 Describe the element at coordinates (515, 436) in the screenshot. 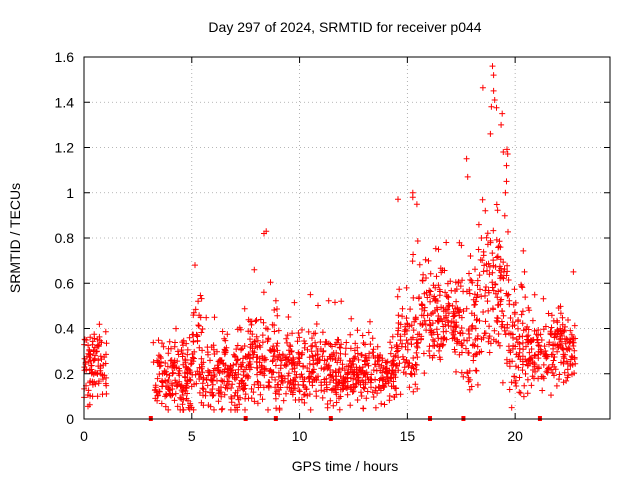

I see `x-tick-label: 20` at that location.